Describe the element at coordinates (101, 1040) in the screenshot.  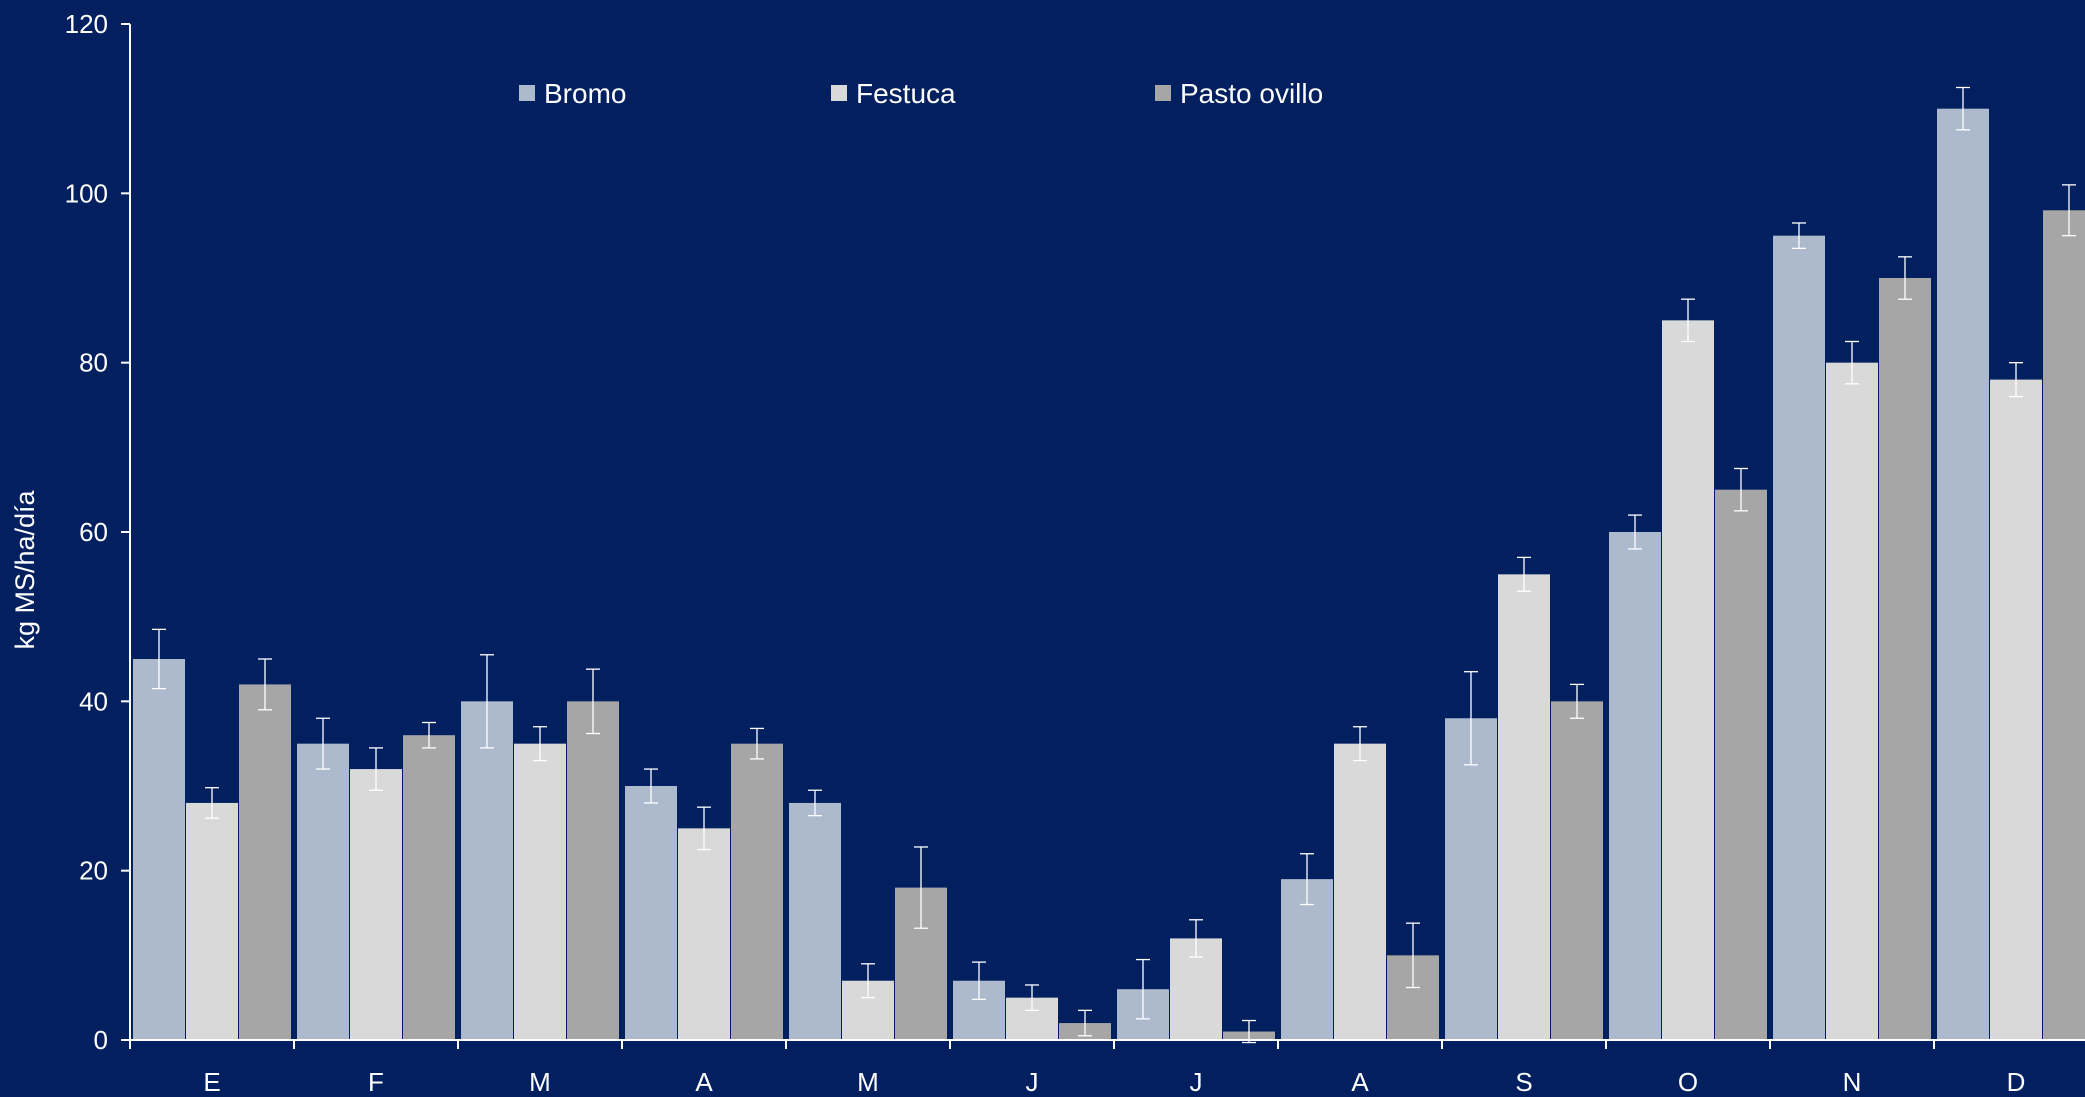
I see `y-tick-label: 0` at that location.